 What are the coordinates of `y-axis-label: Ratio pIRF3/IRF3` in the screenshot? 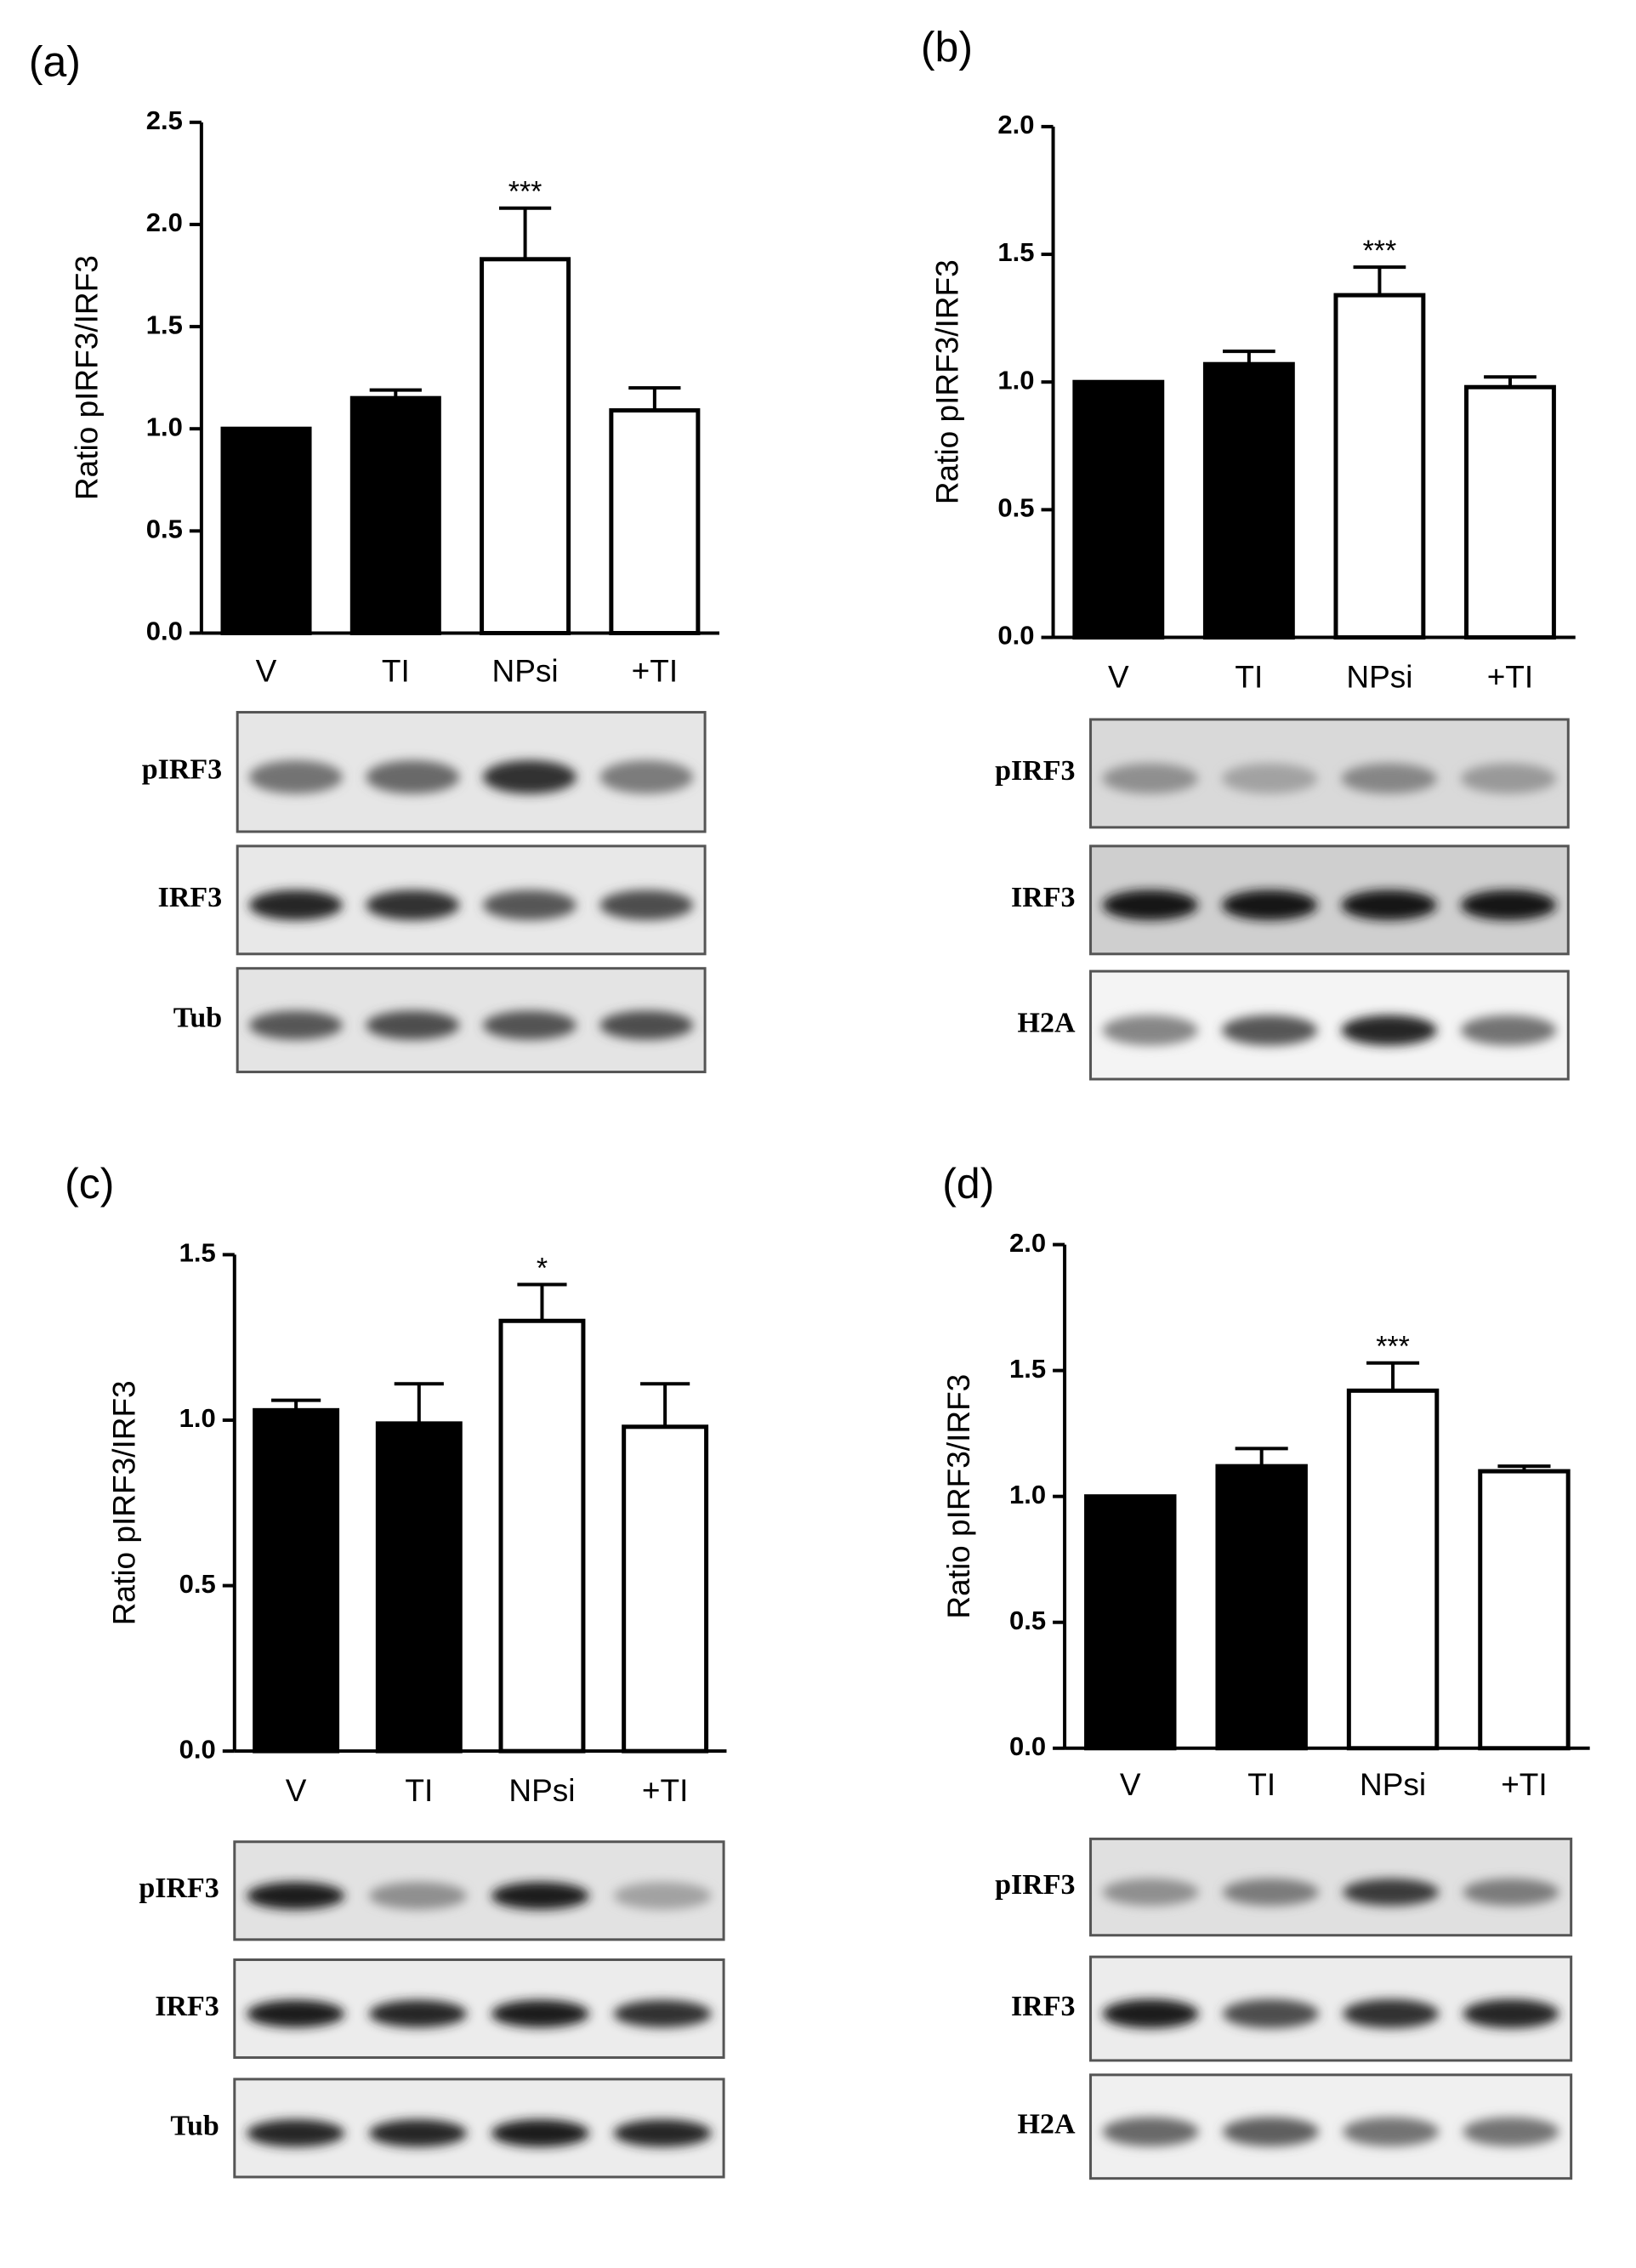 It's located at (947, 381).